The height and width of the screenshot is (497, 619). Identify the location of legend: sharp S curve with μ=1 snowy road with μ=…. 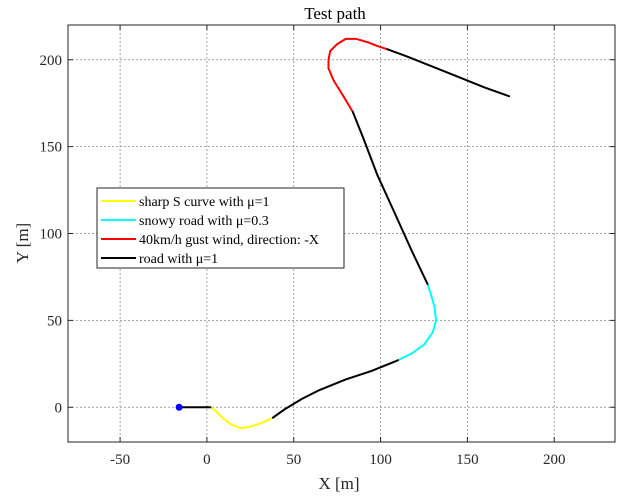
(220, 228).